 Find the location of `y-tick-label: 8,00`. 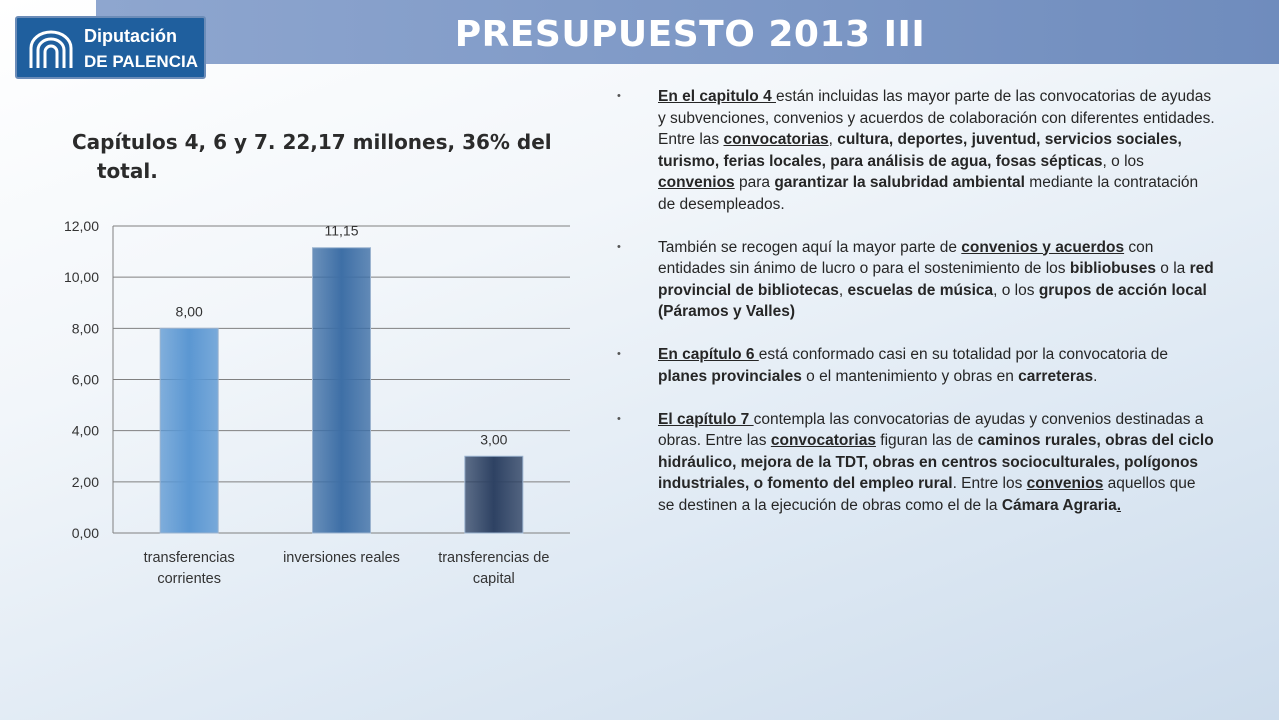

y-tick-label: 8,00 is located at coordinates (85, 328).